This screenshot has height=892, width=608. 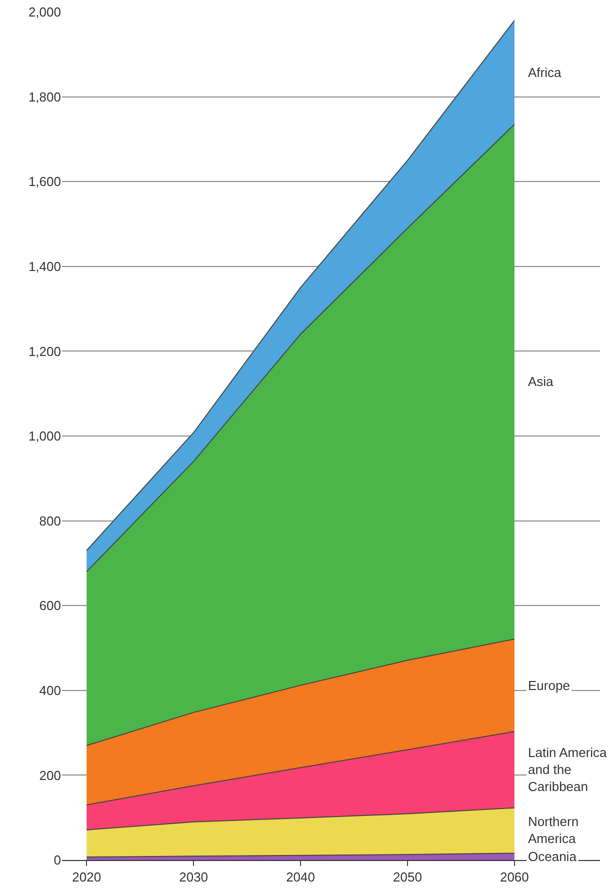 What do you see at coordinates (44, 12) in the screenshot?
I see `y-tick-label: 2,000` at bounding box center [44, 12].